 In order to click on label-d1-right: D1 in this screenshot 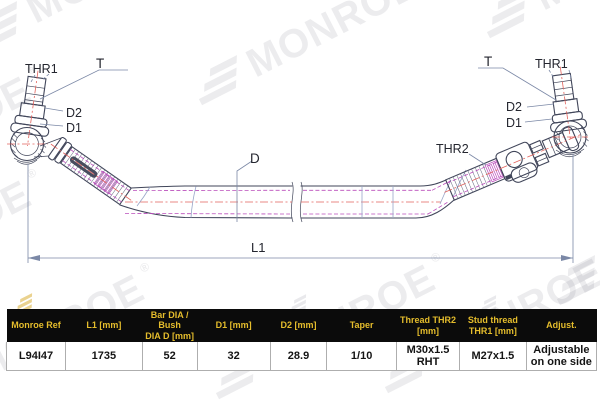, I will do `click(514, 123)`.